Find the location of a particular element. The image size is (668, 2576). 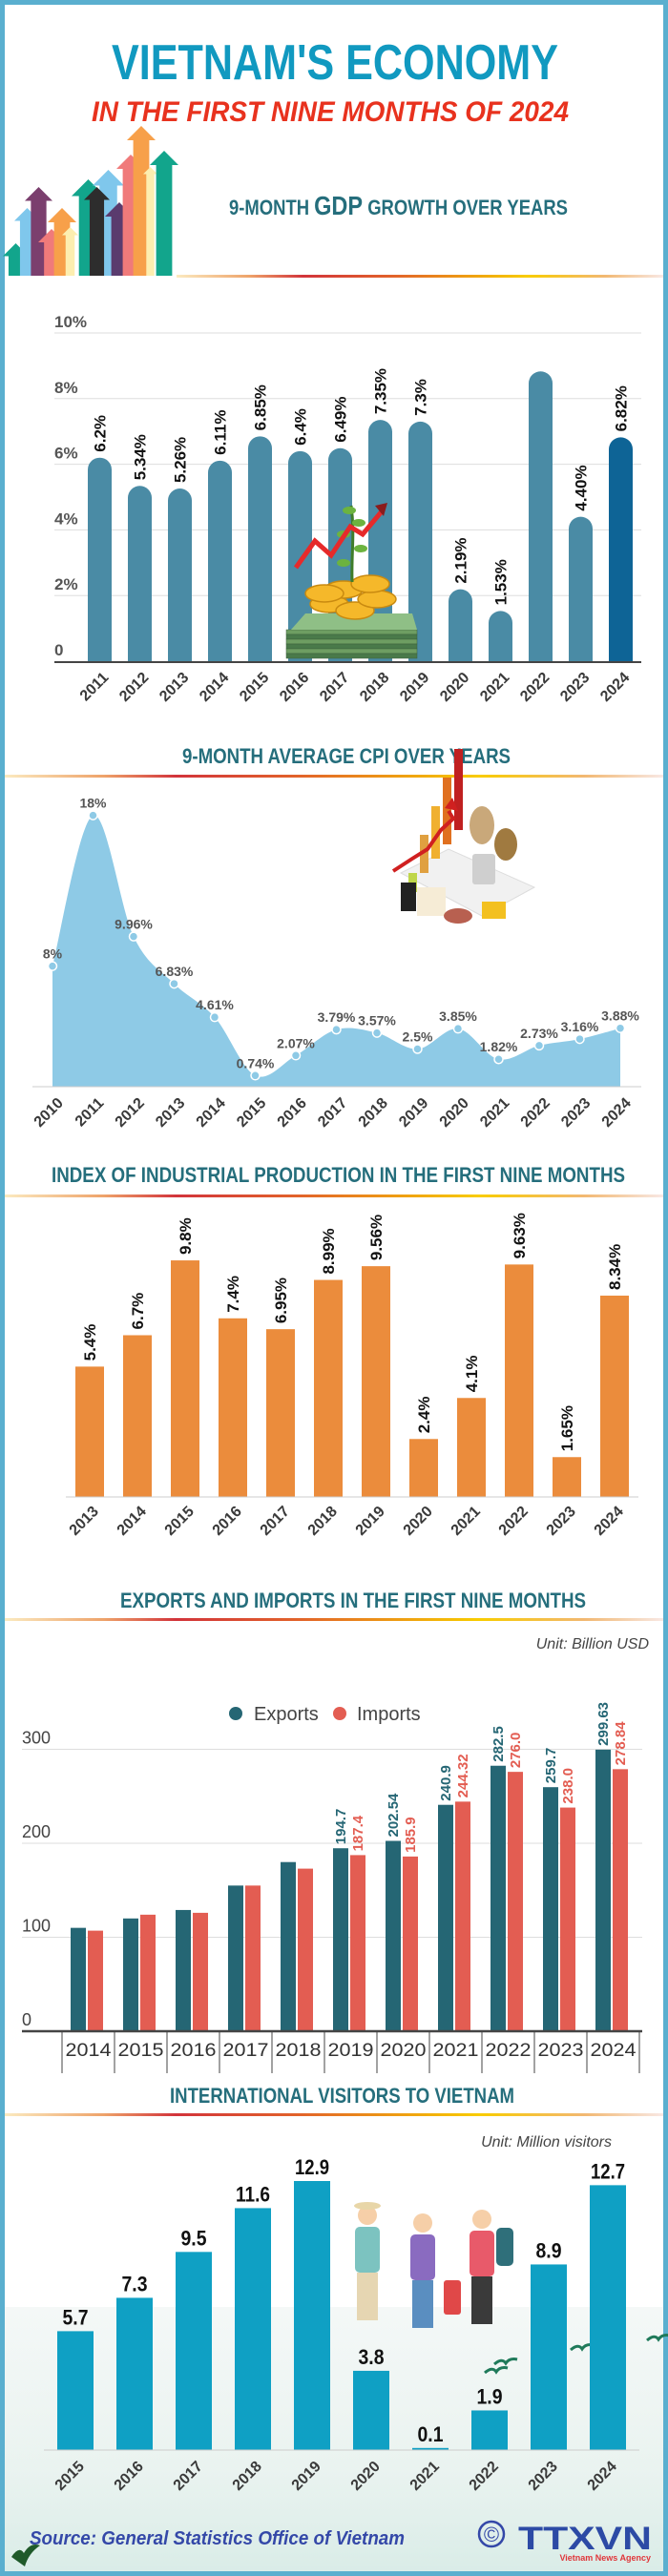

cpi-value-label: 0.74% is located at coordinates (256, 1062).